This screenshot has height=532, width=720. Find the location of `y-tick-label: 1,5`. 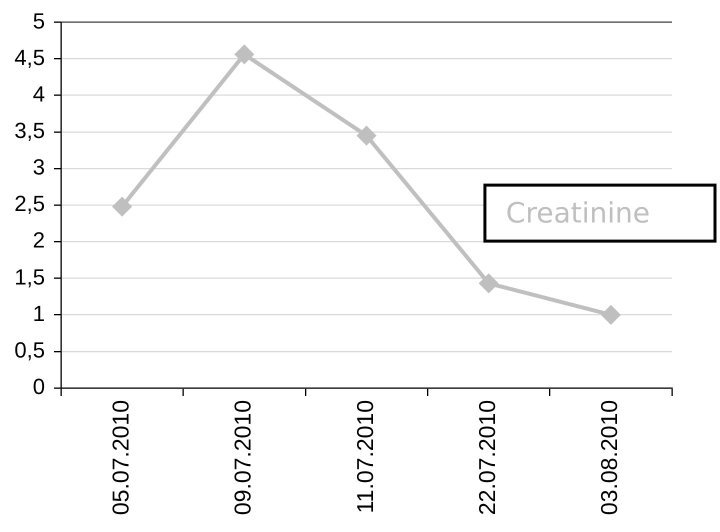

y-tick-label: 1,5 is located at coordinates (29, 277).